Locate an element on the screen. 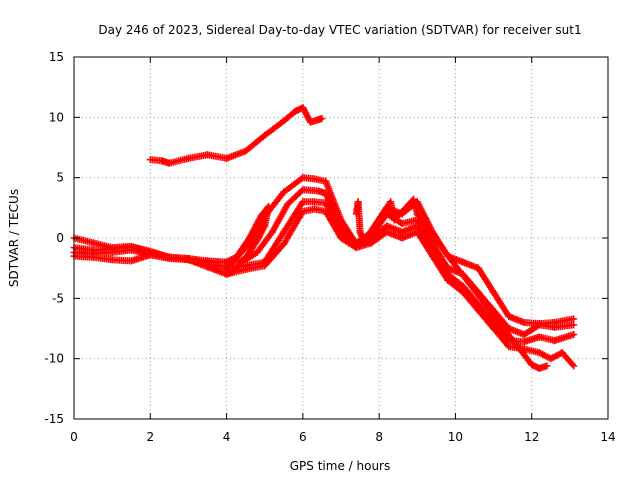 The image size is (640, 480). y-tick-label: 0 is located at coordinates (60, 238).